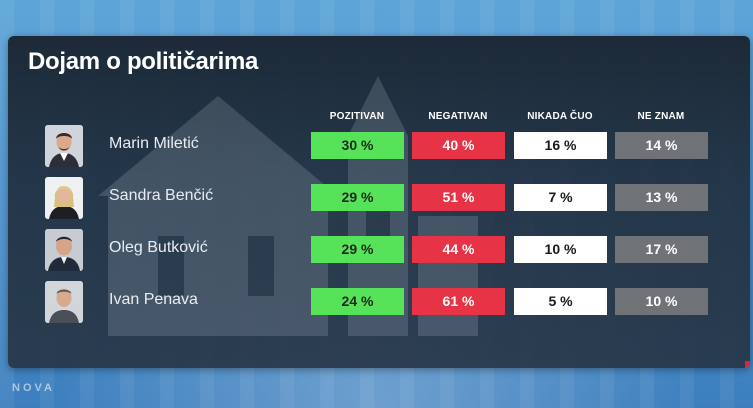  I want to click on column-header-ne-znam: NE ZNAM, so click(661, 116).